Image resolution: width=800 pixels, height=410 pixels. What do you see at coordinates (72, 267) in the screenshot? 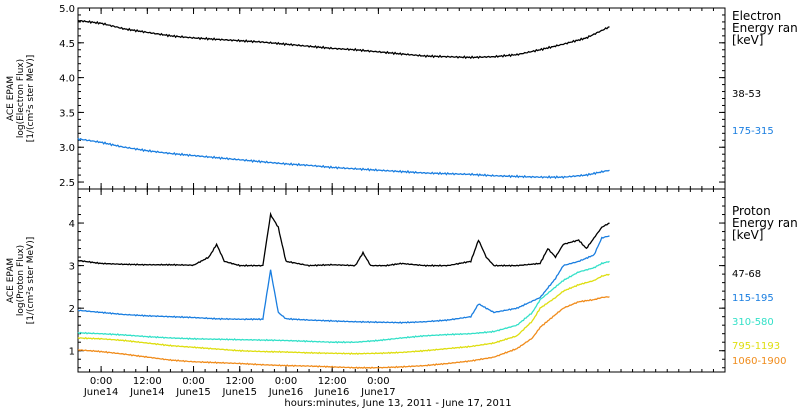
I see `y-tick-label: 3` at bounding box center [72, 267].